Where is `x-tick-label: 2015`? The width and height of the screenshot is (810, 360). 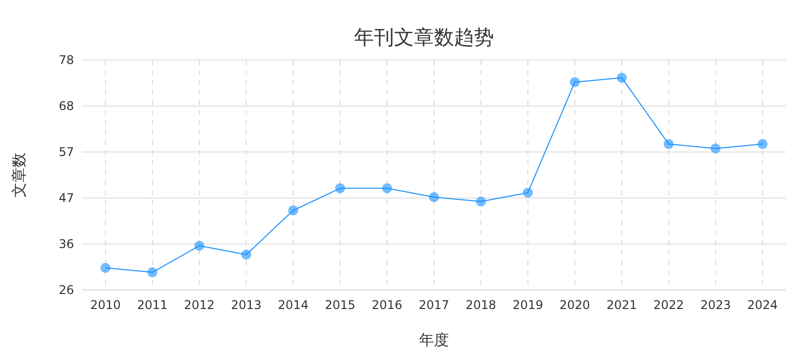
x-tick-label: 2015 is located at coordinates (340, 305).